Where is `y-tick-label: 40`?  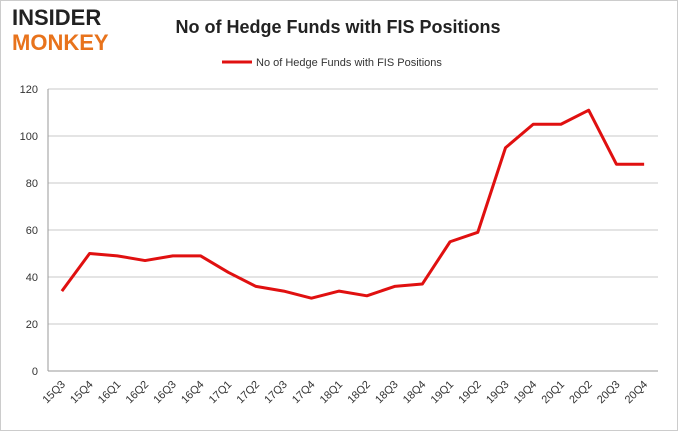 y-tick-label: 40 is located at coordinates (32, 278).